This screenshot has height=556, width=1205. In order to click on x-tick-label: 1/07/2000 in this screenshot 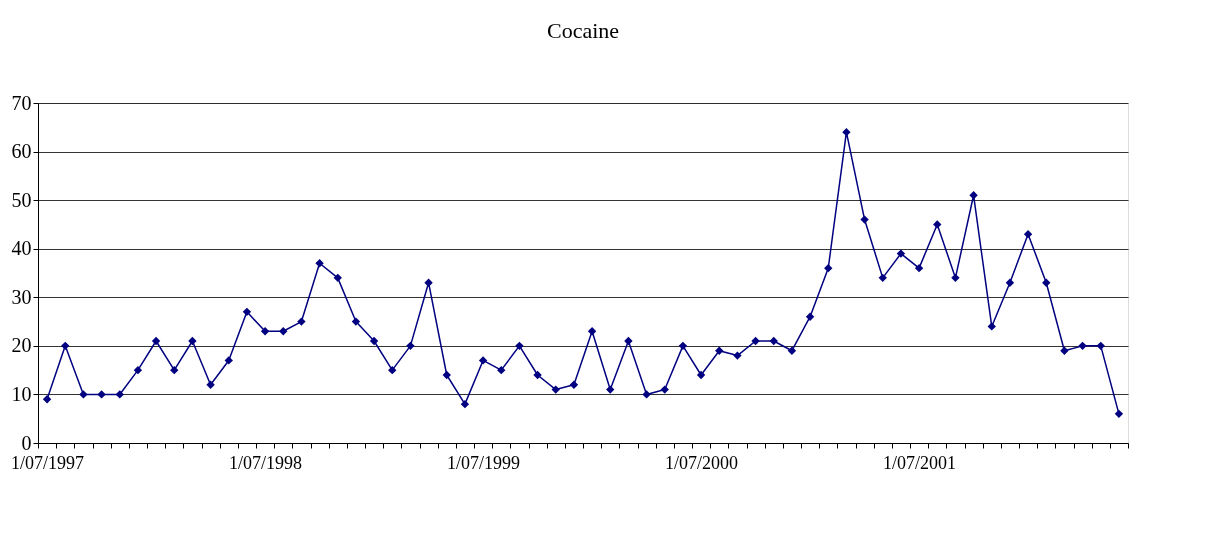, I will do `click(702, 462)`.